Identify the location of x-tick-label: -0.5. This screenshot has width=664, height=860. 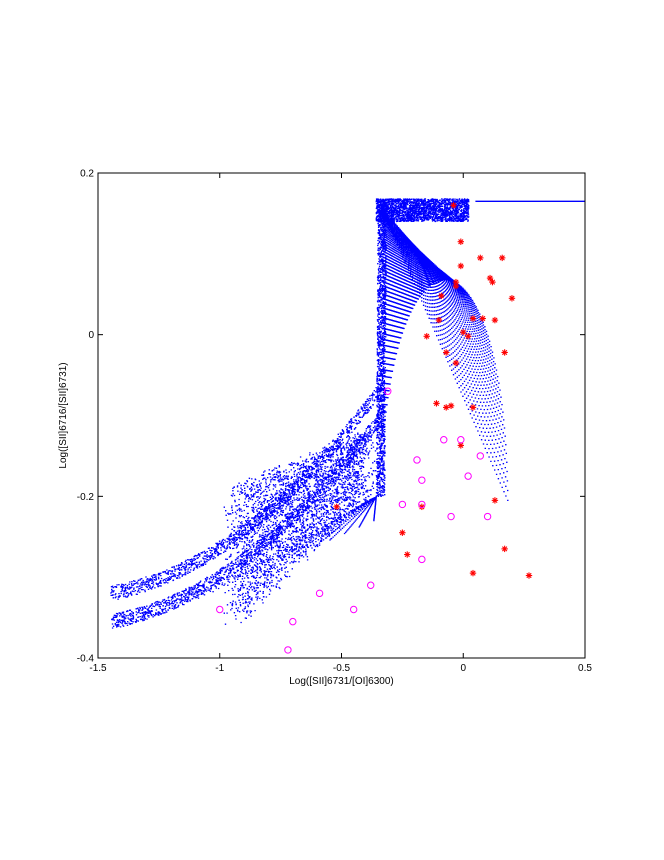
(342, 668).